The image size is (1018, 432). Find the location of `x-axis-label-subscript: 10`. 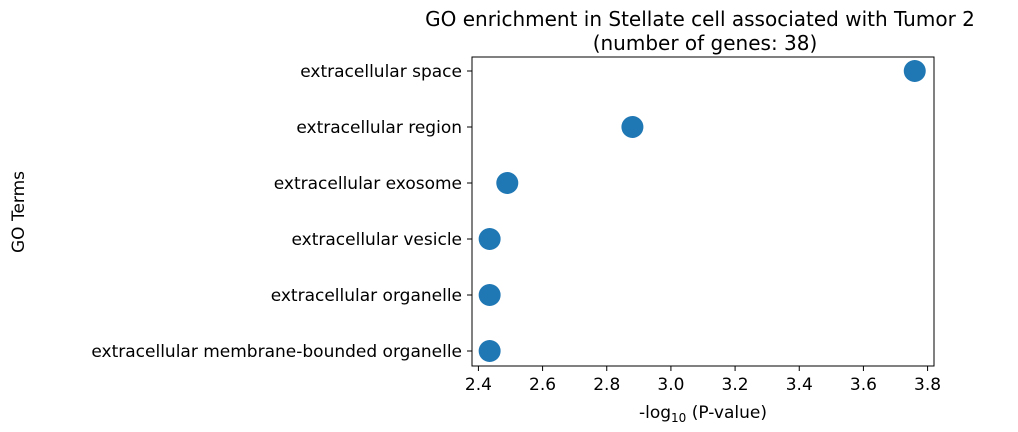

x-axis-label-subscript: 10 is located at coordinates (678, 418).